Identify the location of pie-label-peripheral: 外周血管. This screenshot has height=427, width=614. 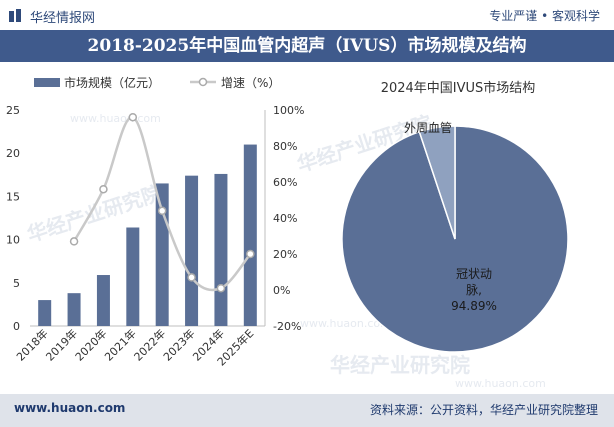
(428, 127).